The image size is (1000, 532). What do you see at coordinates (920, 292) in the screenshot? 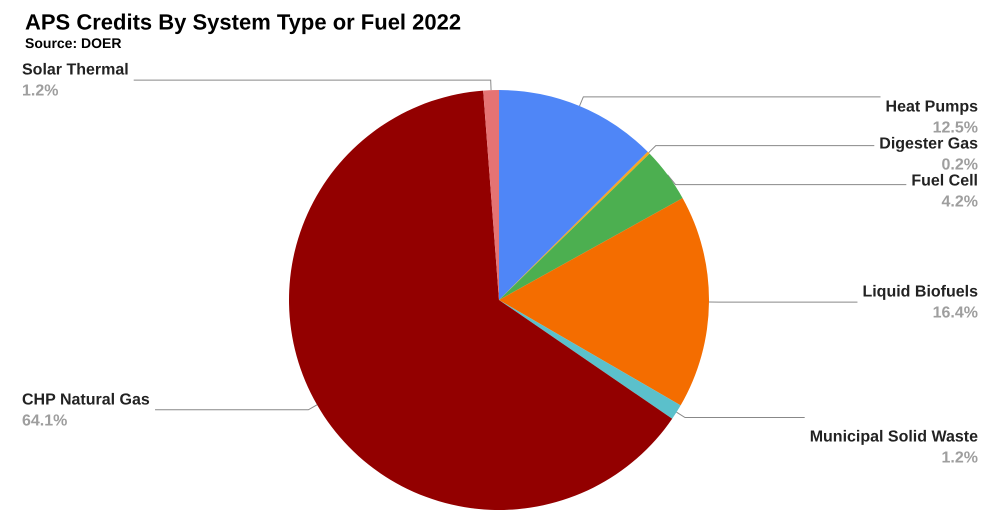
I see `slice-label: Liquid Biofuels` at bounding box center [920, 292].